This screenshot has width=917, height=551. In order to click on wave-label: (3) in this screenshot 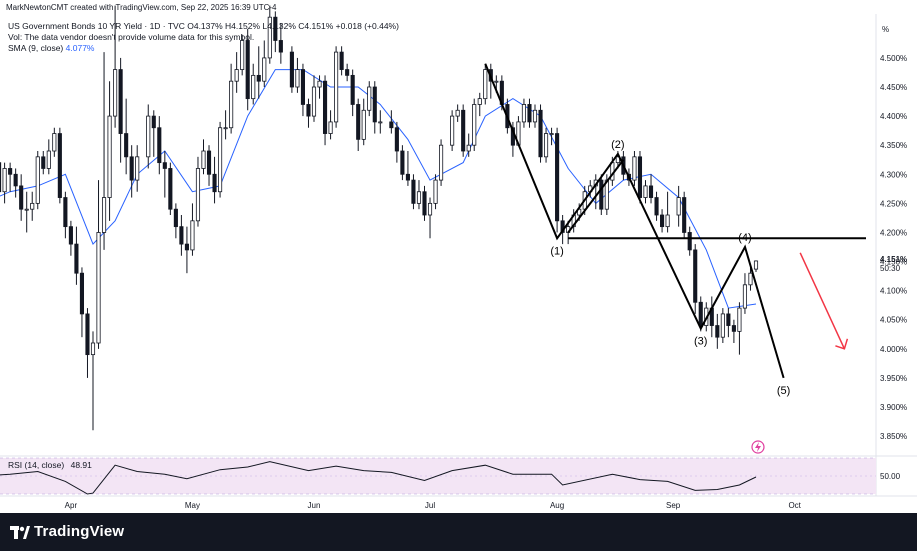, I will do `click(700, 341)`.